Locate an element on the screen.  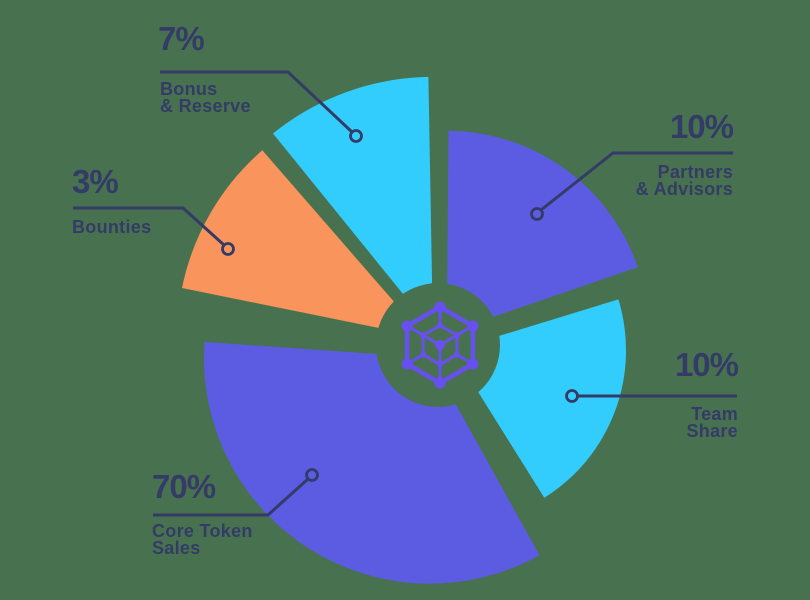
callout-partners-advisors: 10% Partners & Advisors is located at coordinates (663, 159).